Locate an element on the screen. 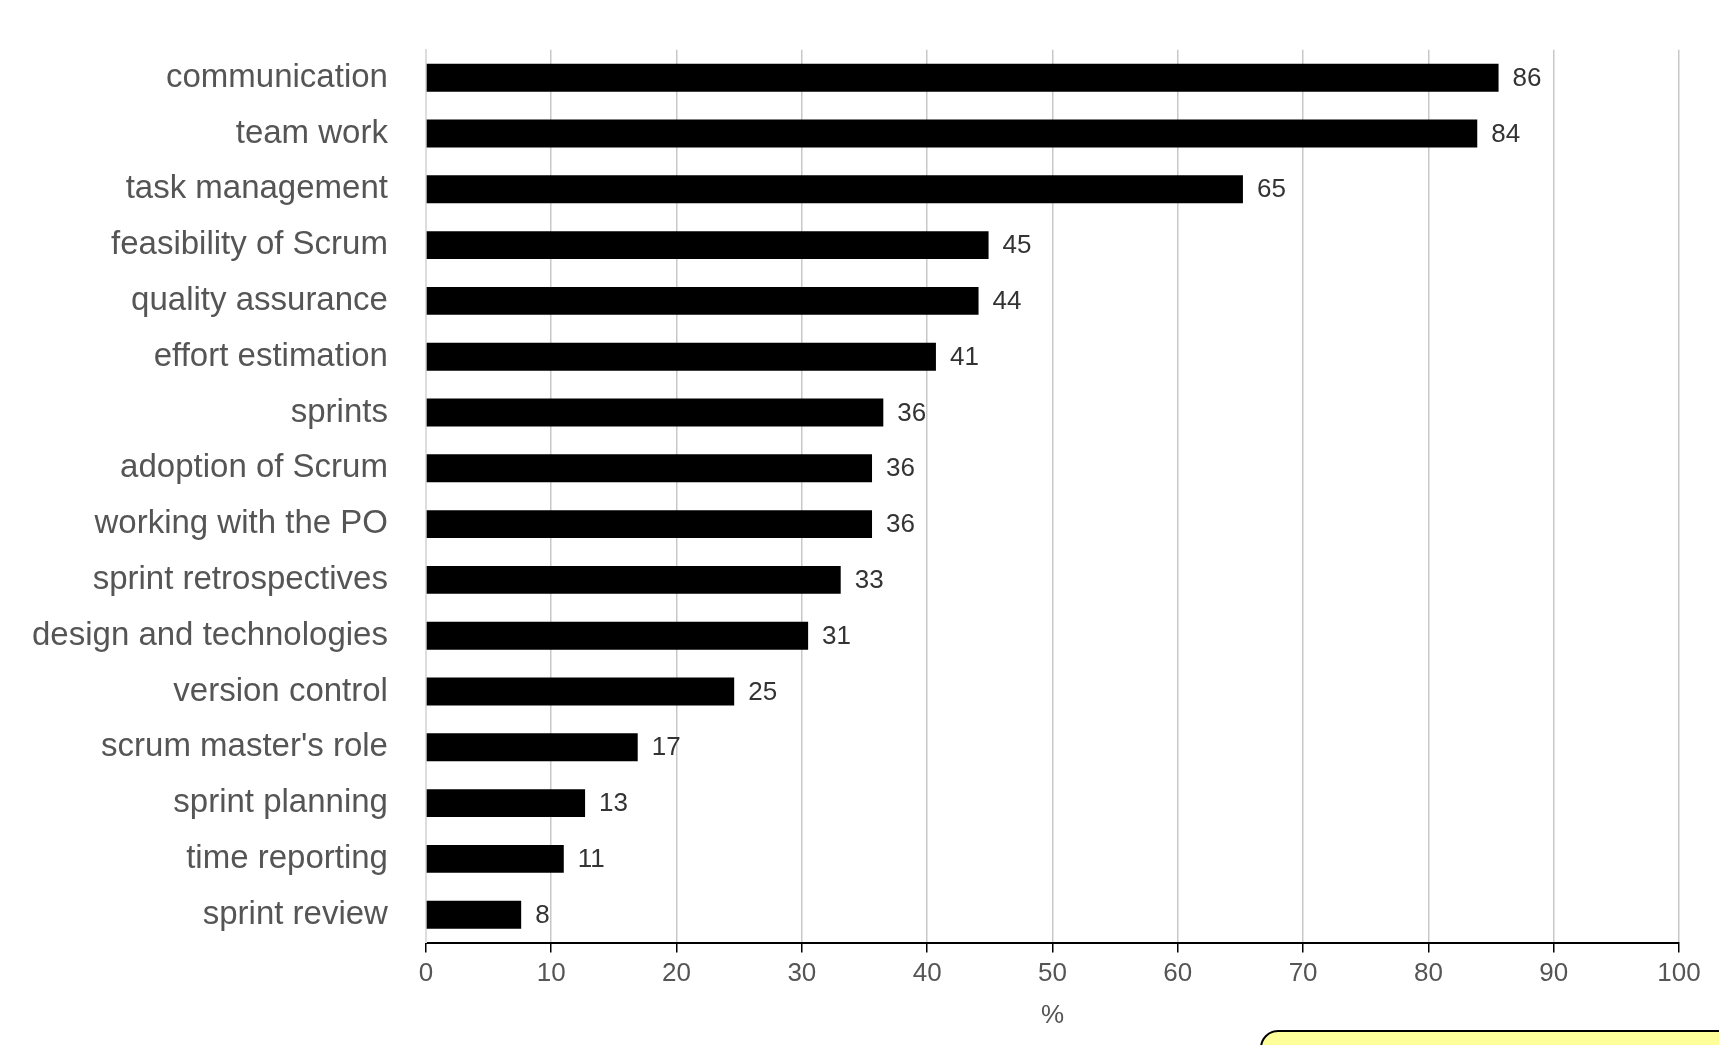  data-label: 86 is located at coordinates (1527, 76).